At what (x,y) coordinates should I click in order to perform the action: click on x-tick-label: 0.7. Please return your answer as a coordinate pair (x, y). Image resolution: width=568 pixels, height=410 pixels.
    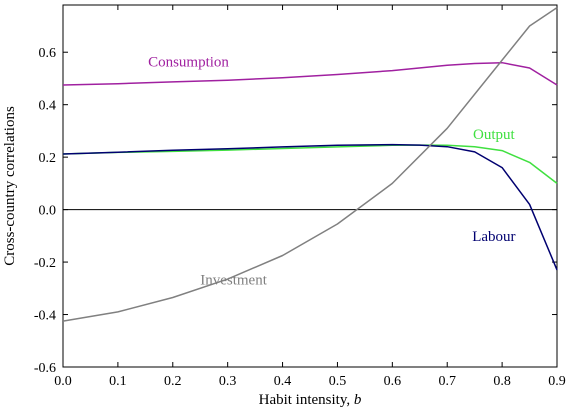
    Looking at the image, I should click on (447, 381).